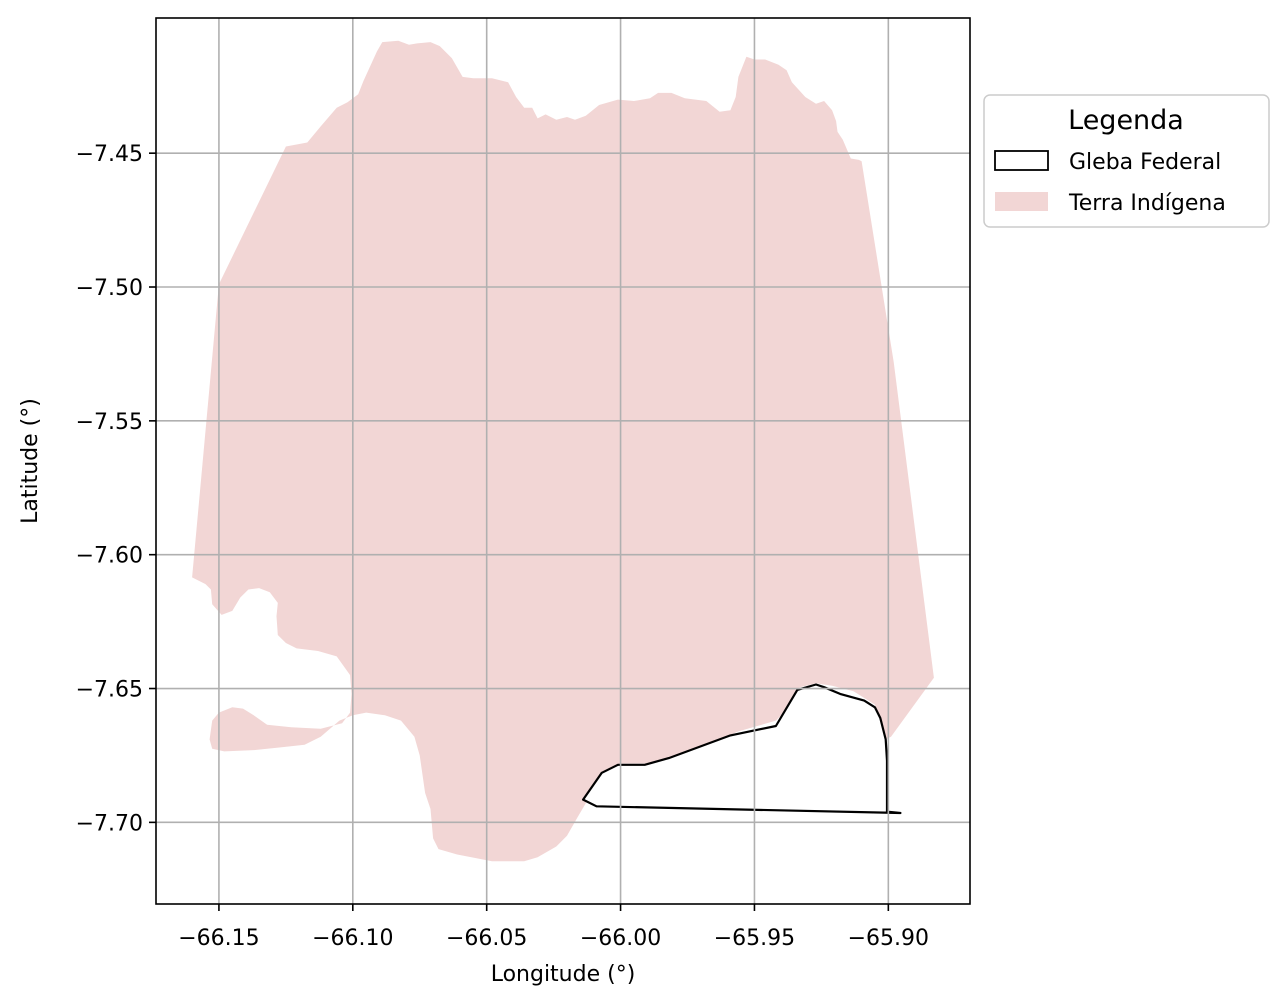  What do you see at coordinates (30, 461) in the screenshot?
I see `y-axis-label: Latitude (°)` at bounding box center [30, 461].